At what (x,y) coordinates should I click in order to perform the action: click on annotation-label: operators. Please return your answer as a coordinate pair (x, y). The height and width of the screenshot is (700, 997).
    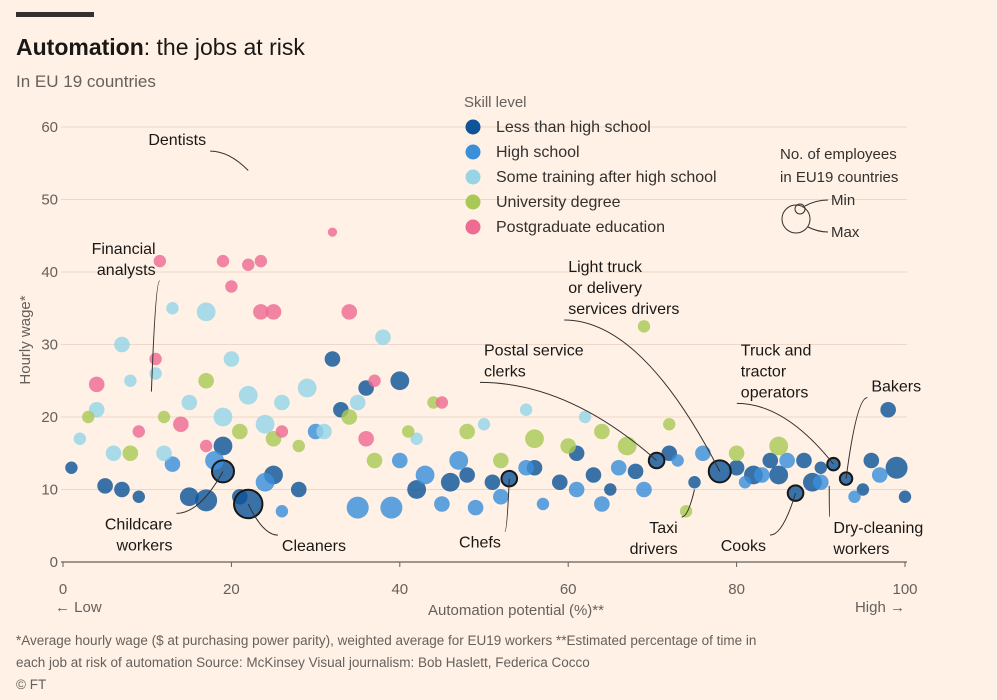
    Looking at the image, I should click on (775, 392).